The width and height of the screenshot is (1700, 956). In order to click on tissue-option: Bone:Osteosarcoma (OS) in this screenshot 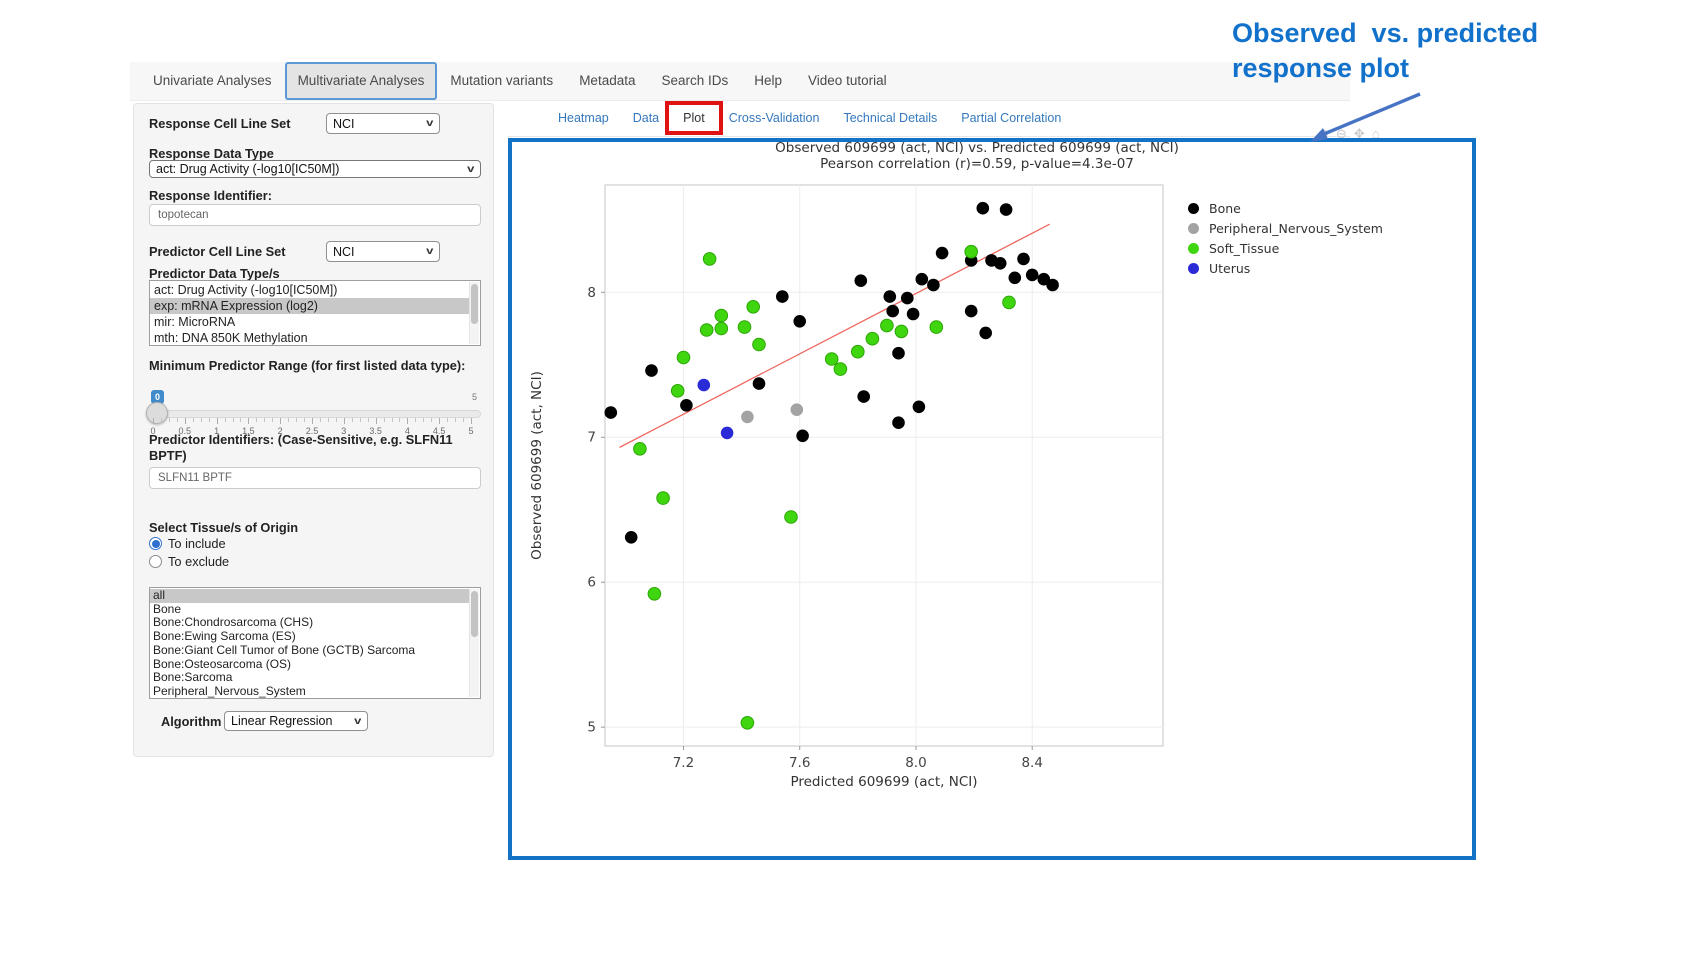, I will do `click(222, 663)`.